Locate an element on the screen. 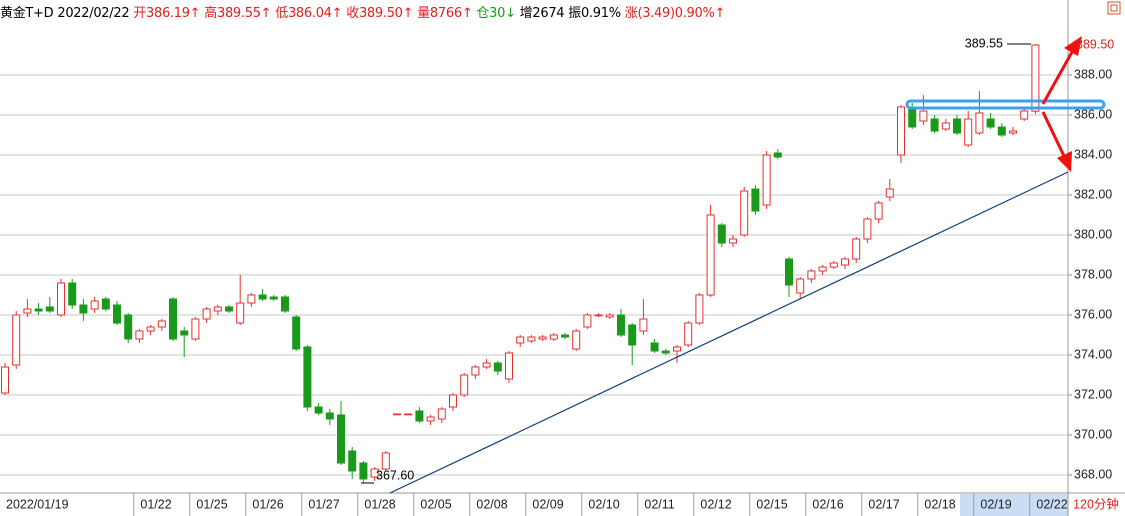 The width and height of the screenshot is (1125, 516). y-tick-label: 368.00 is located at coordinates (1093, 474).